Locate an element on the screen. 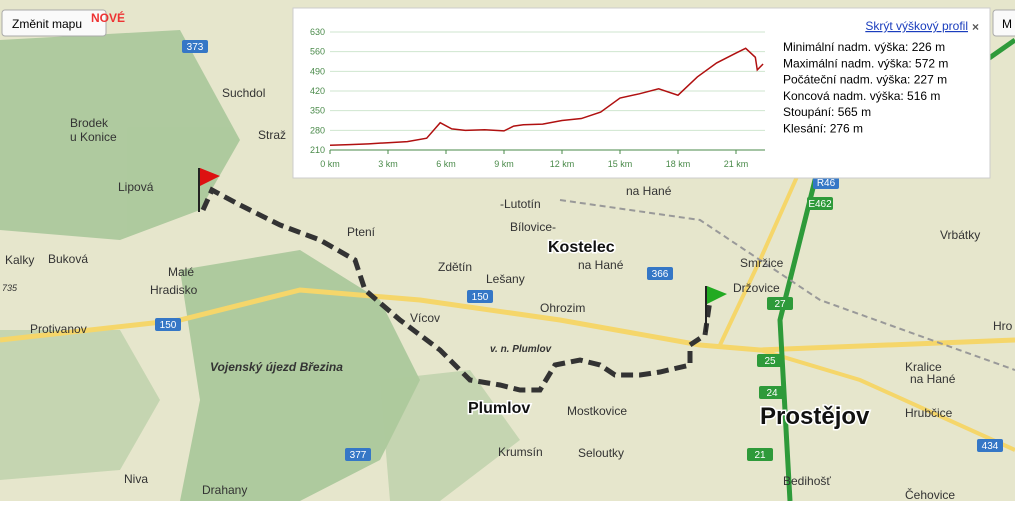  end-flag is located at coordinates (716, 309).